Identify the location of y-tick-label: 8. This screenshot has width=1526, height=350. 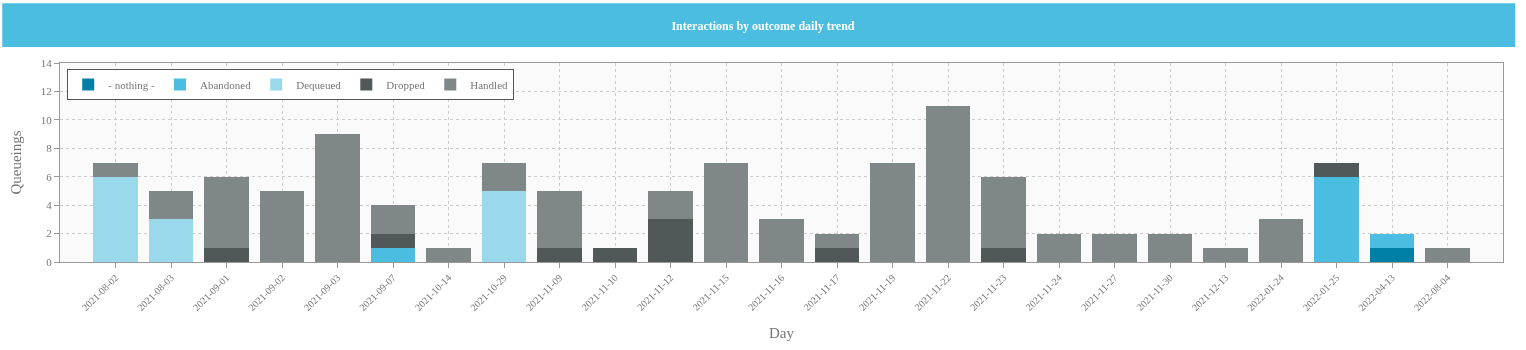
(49, 148).